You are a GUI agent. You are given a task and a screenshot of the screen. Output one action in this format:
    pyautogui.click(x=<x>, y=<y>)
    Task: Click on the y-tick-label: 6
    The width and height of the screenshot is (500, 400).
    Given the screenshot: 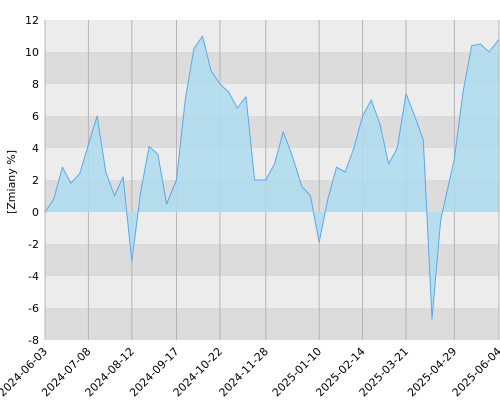 What is the action you would take?
    pyautogui.click(x=35, y=116)
    